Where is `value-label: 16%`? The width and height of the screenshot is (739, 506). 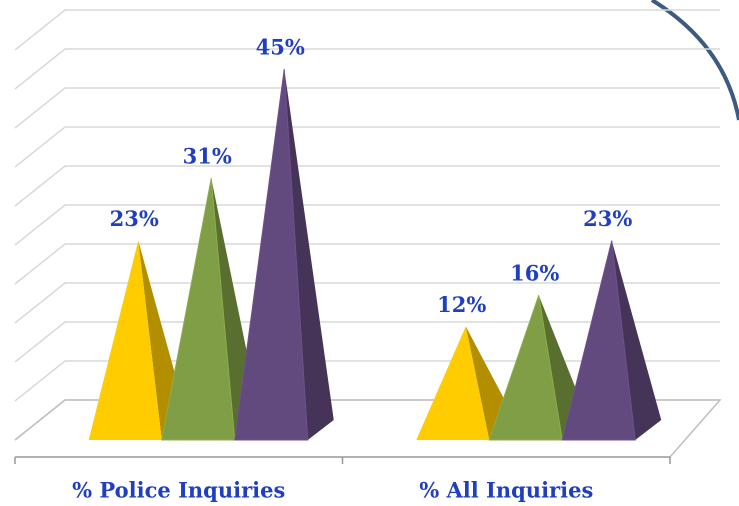
value-label: 16% is located at coordinates (534, 273).